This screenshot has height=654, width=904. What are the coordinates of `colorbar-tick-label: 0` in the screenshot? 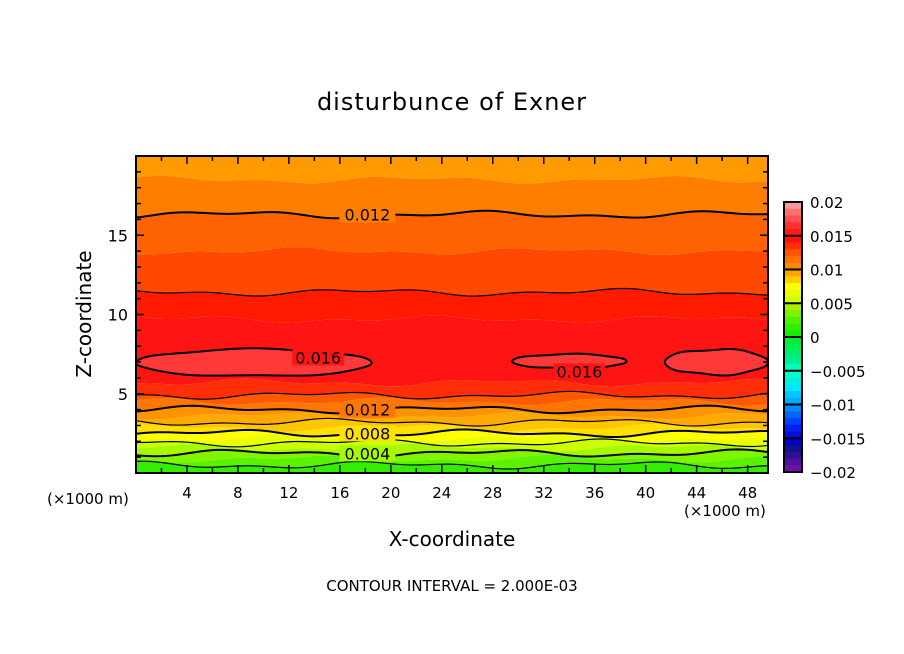 It's located at (815, 338).